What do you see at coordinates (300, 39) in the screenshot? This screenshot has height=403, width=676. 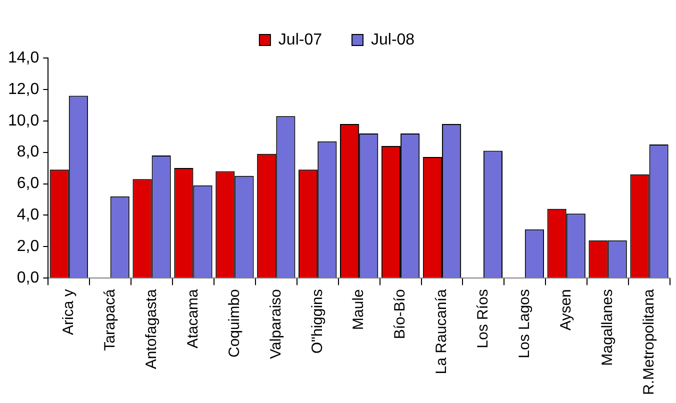 I see `legend-label: Jul-07` at bounding box center [300, 39].